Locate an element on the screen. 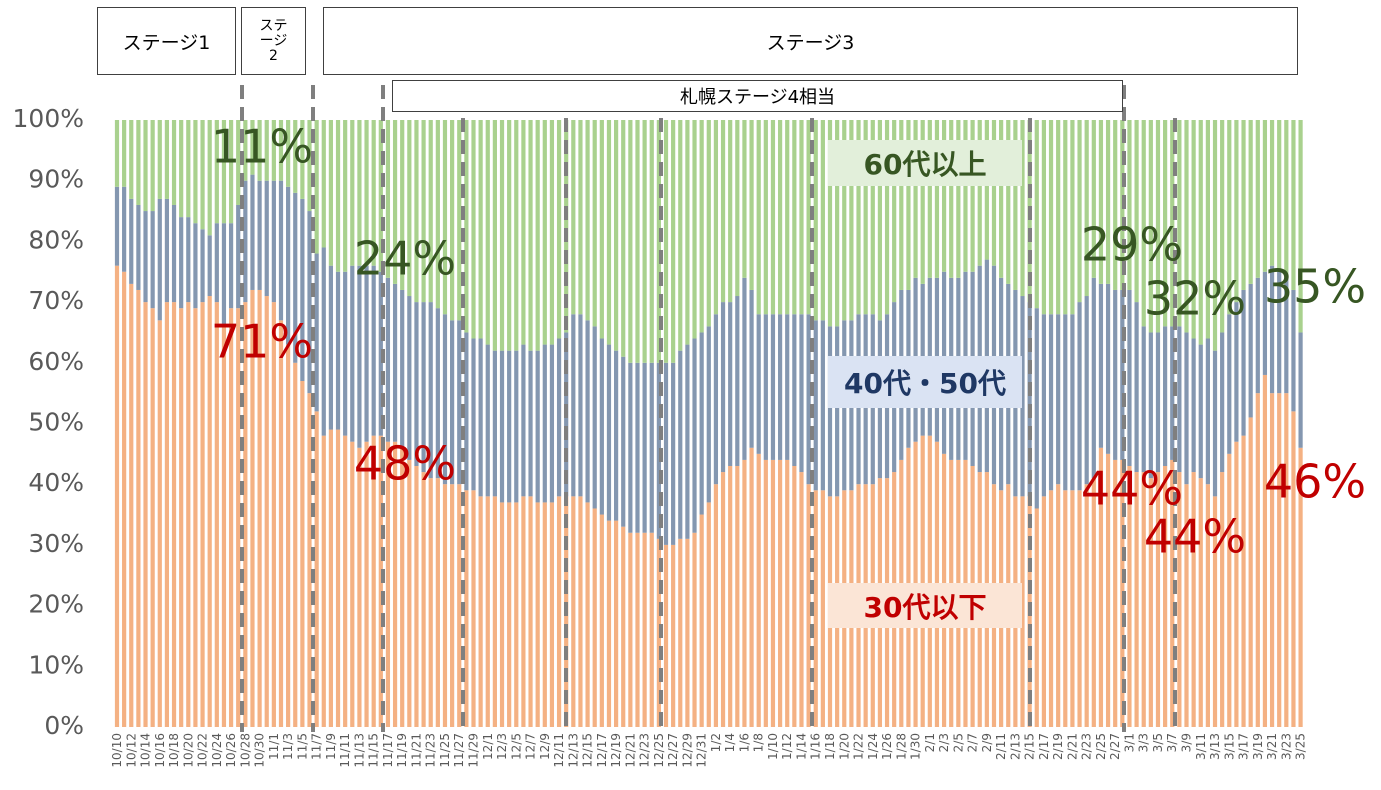  x-tick-label: 2/23 is located at coordinates (1087, 746).